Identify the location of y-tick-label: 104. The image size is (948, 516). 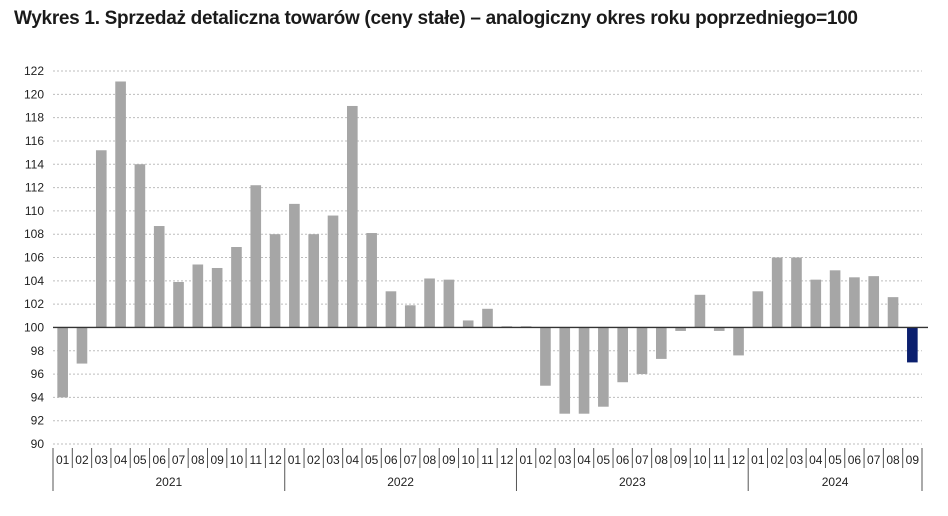
(34, 281).